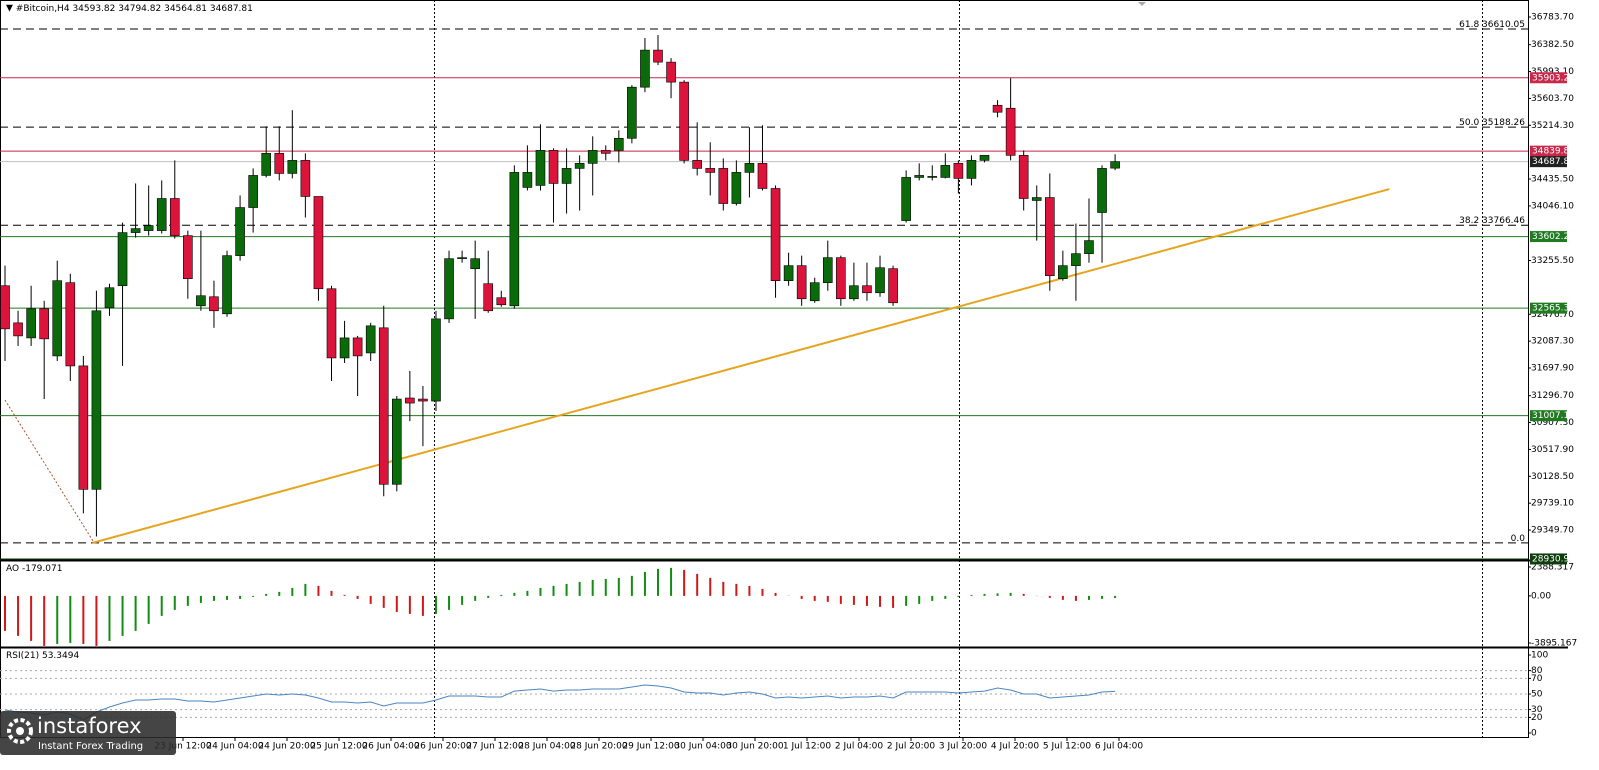  I want to click on x-tick-label: 23 Jun 12:00, so click(182, 747).